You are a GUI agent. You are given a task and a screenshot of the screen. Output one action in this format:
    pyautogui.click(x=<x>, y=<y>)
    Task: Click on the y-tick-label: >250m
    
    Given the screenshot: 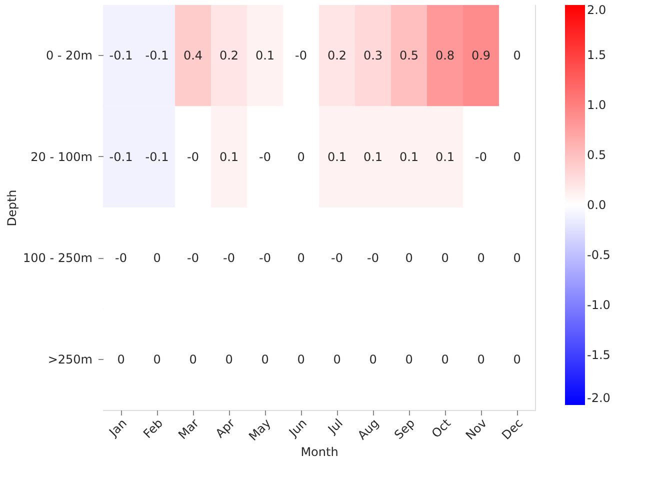 What is the action you would take?
    pyautogui.click(x=70, y=359)
    